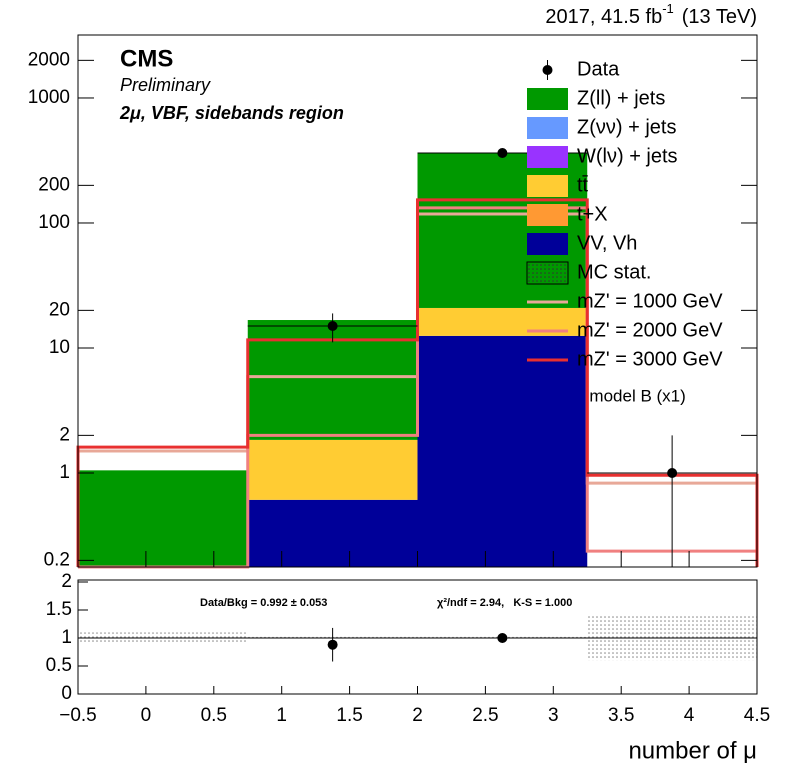 This screenshot has height=772, width=796. Describe the element at coordinates (417, 637) in the screenshot. I see `ratio-frame` at that location.